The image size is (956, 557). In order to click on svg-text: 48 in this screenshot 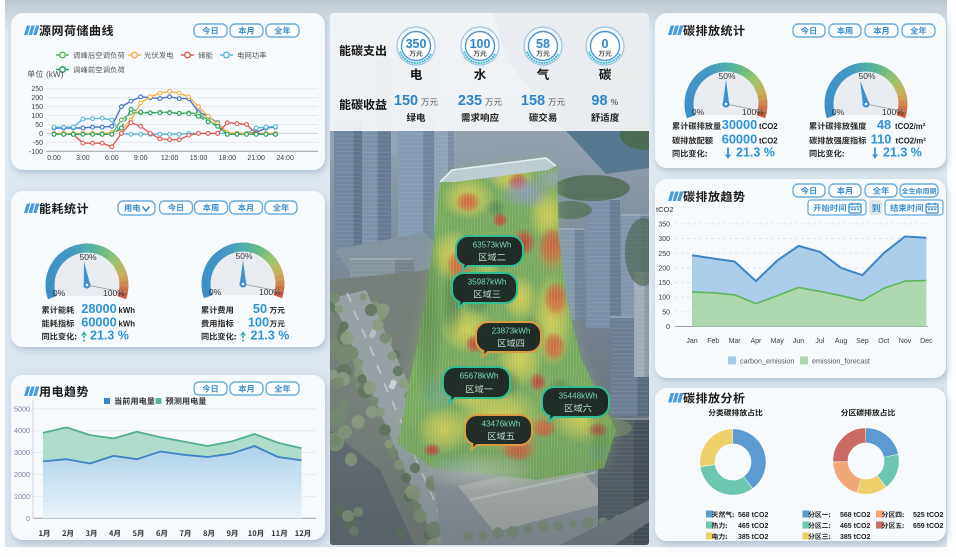, I will do `click(884, 124)`.